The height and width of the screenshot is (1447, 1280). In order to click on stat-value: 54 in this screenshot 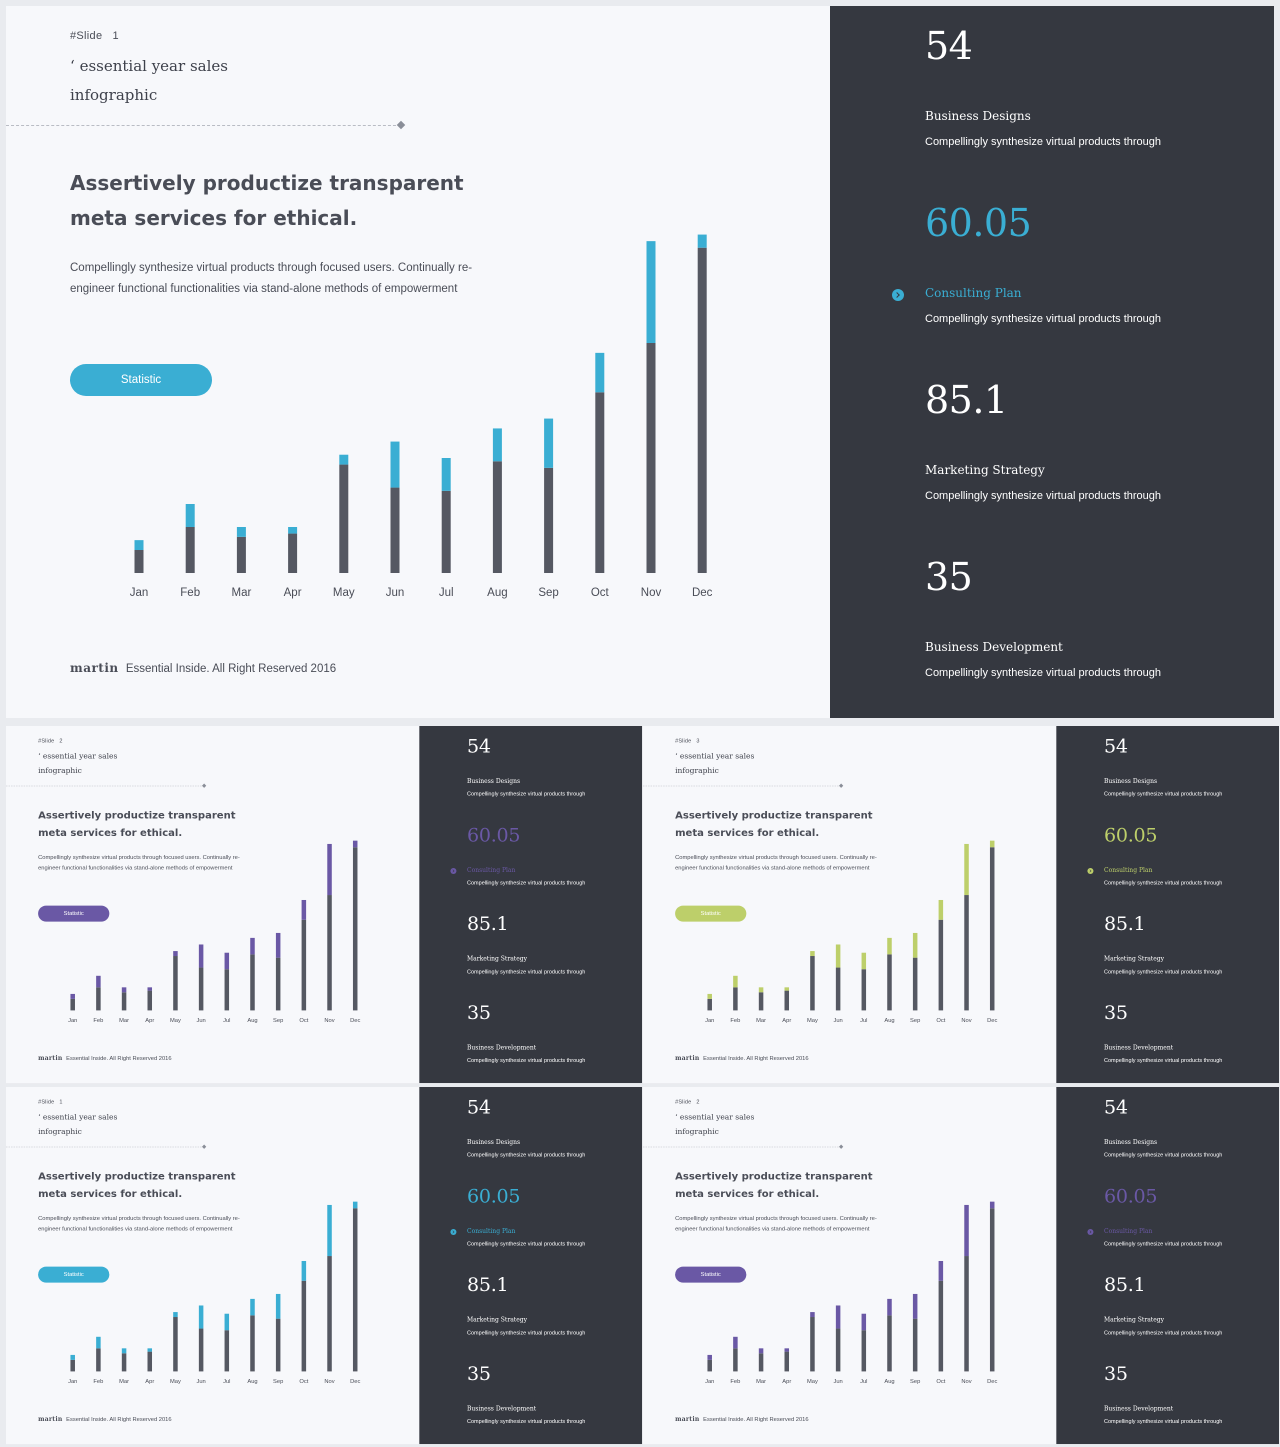, I will do `click(1115, 1107)`.